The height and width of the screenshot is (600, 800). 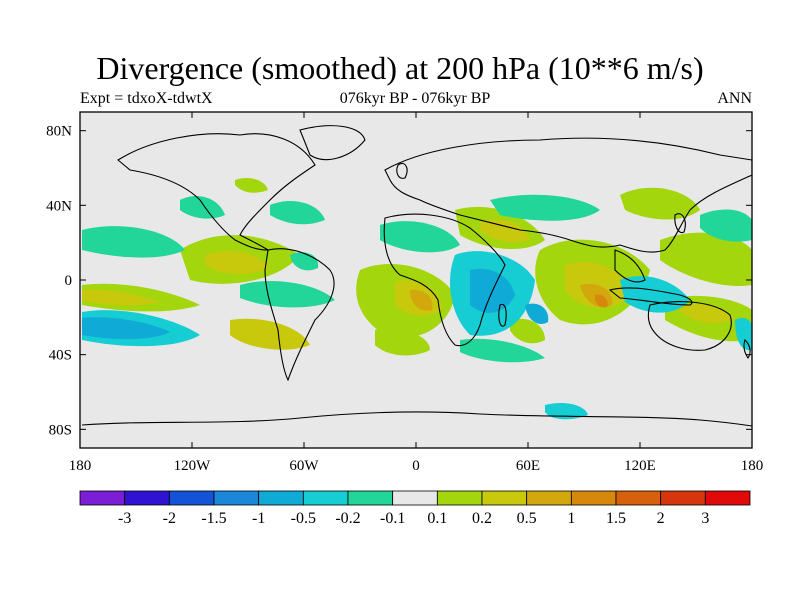 I want to click on colorbar-label: -1, so click(x=258, y=518).